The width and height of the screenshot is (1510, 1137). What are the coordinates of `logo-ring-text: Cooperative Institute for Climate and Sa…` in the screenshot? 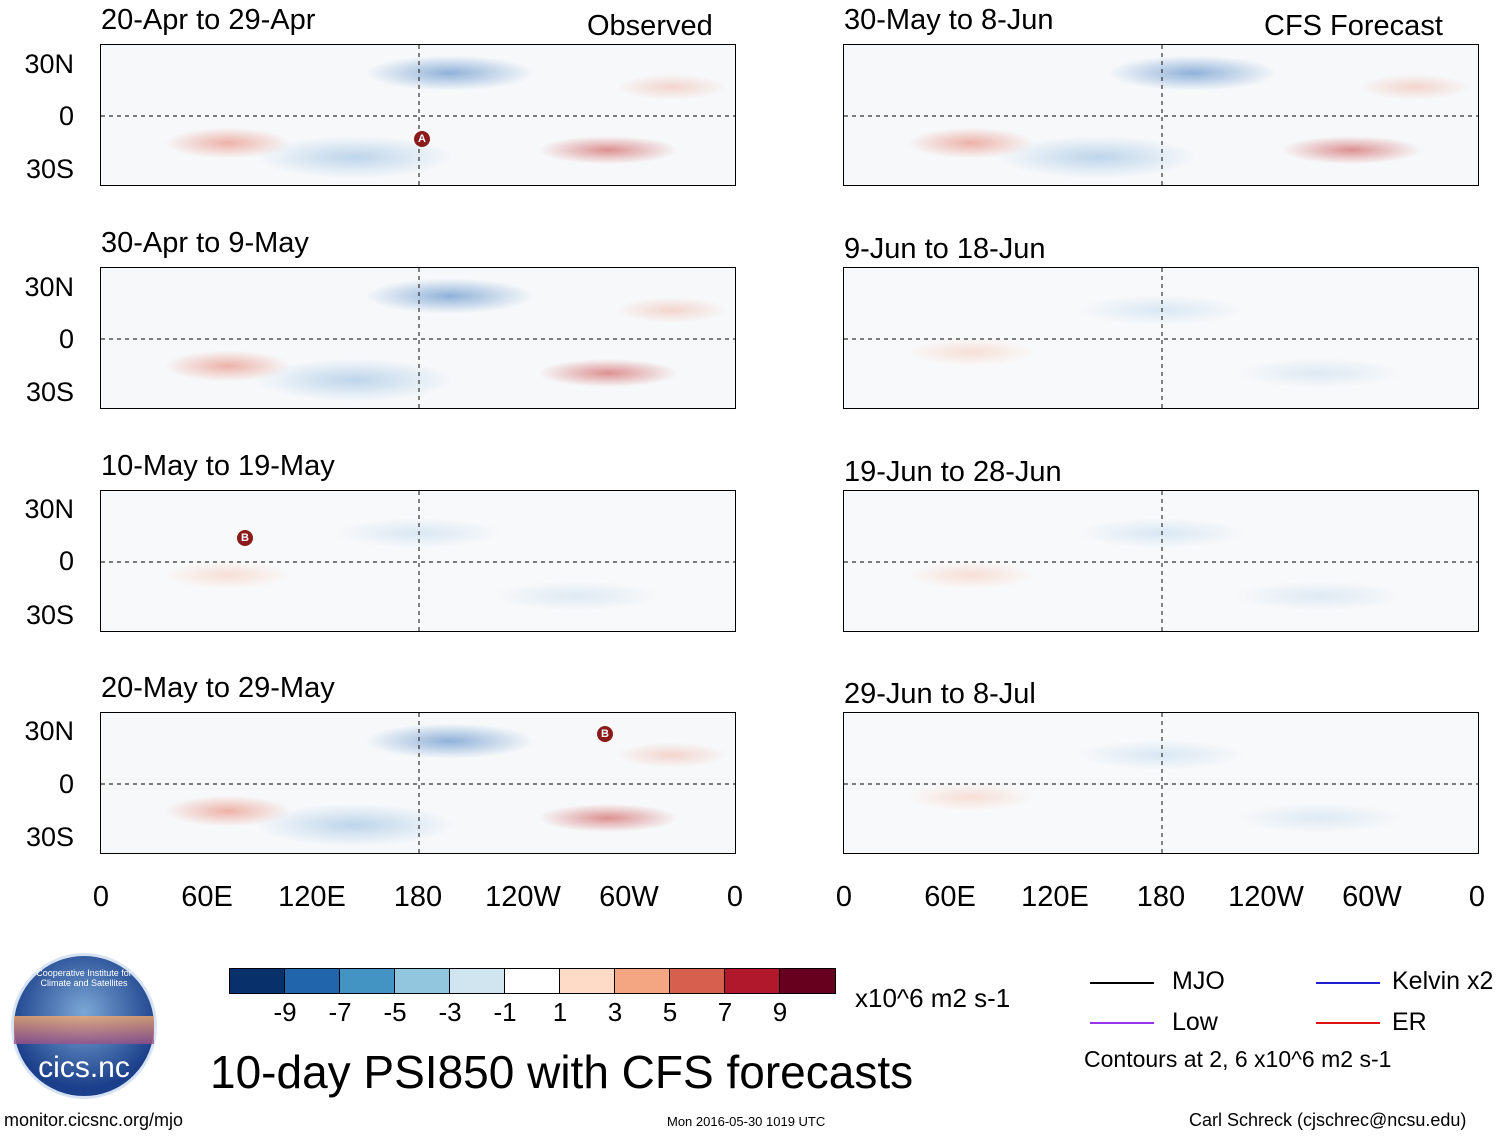 It's located at (84, 978).